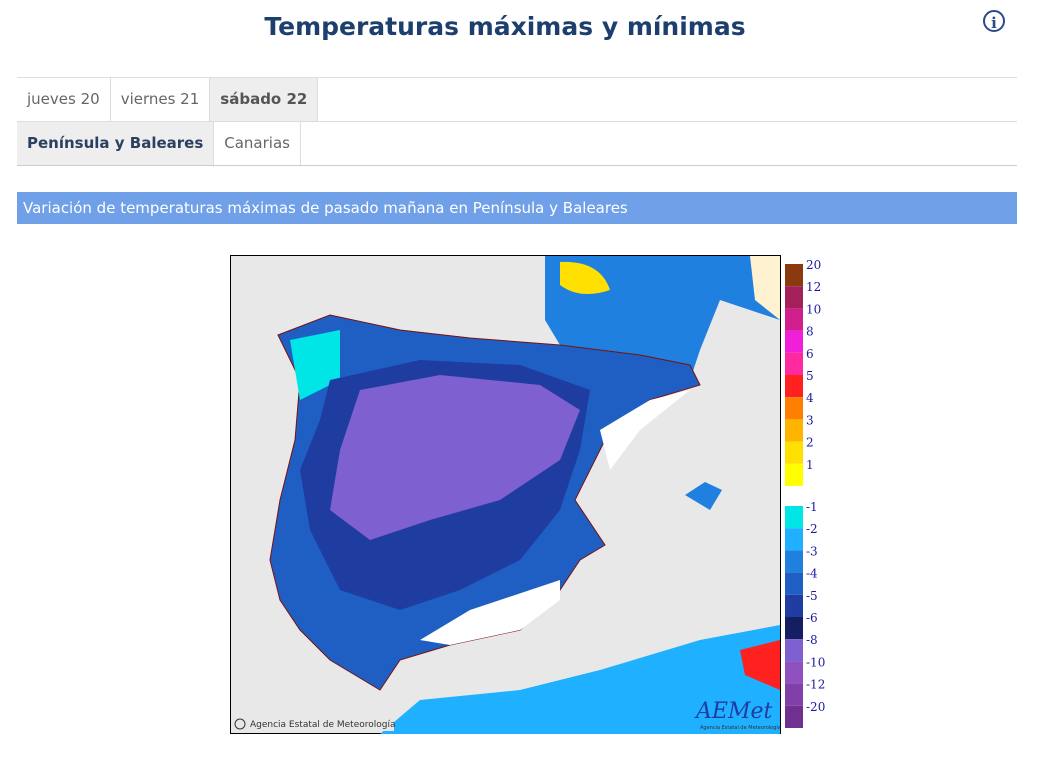 This screenshot has height=767, width=1059. I want to click on day-tab: viernes 21, so click(161, 99).